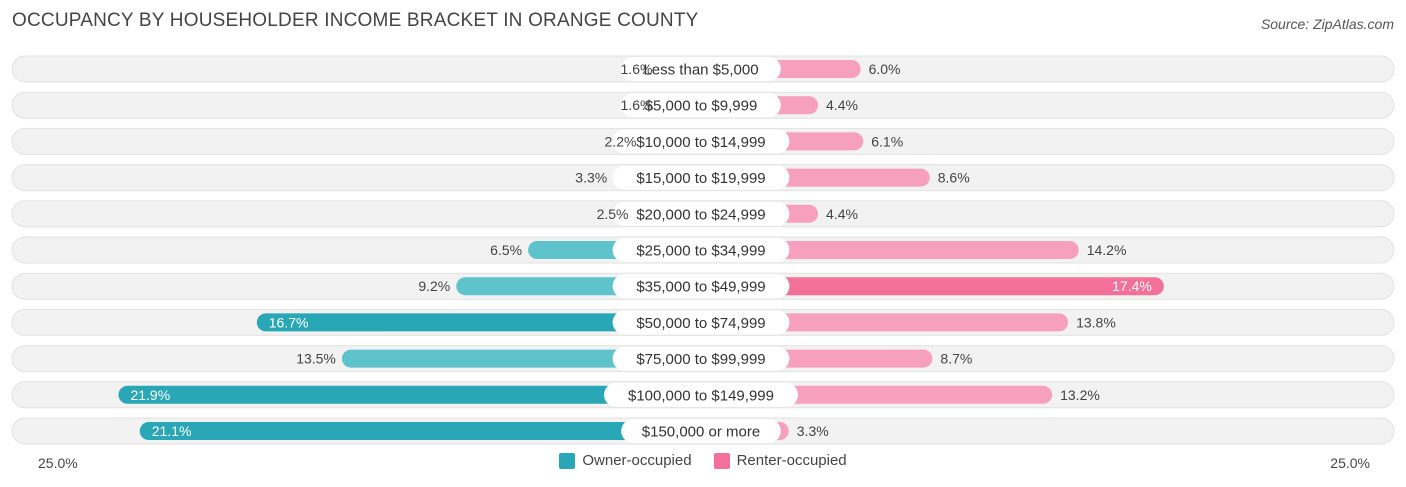 Image resolution: width=1406 pixels, height=487 pixels. Describe the element at coordinates (567, 460) in the screenshot. I see `owner-swatch` at that location.